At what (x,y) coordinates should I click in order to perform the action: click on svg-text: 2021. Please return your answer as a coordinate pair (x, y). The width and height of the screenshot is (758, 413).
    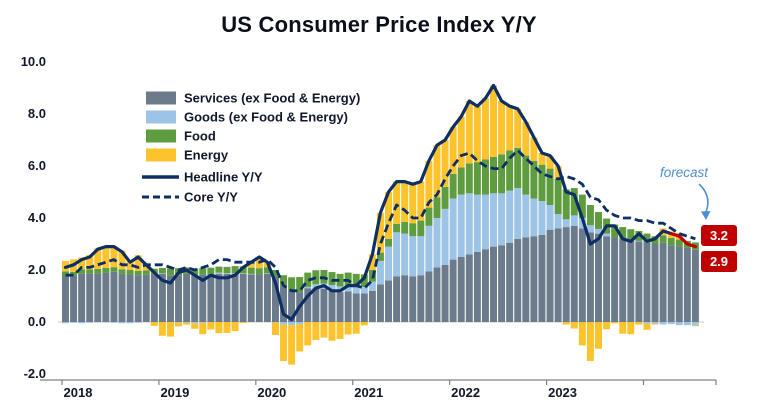
    Looking at the image, I should click on (368, 392).